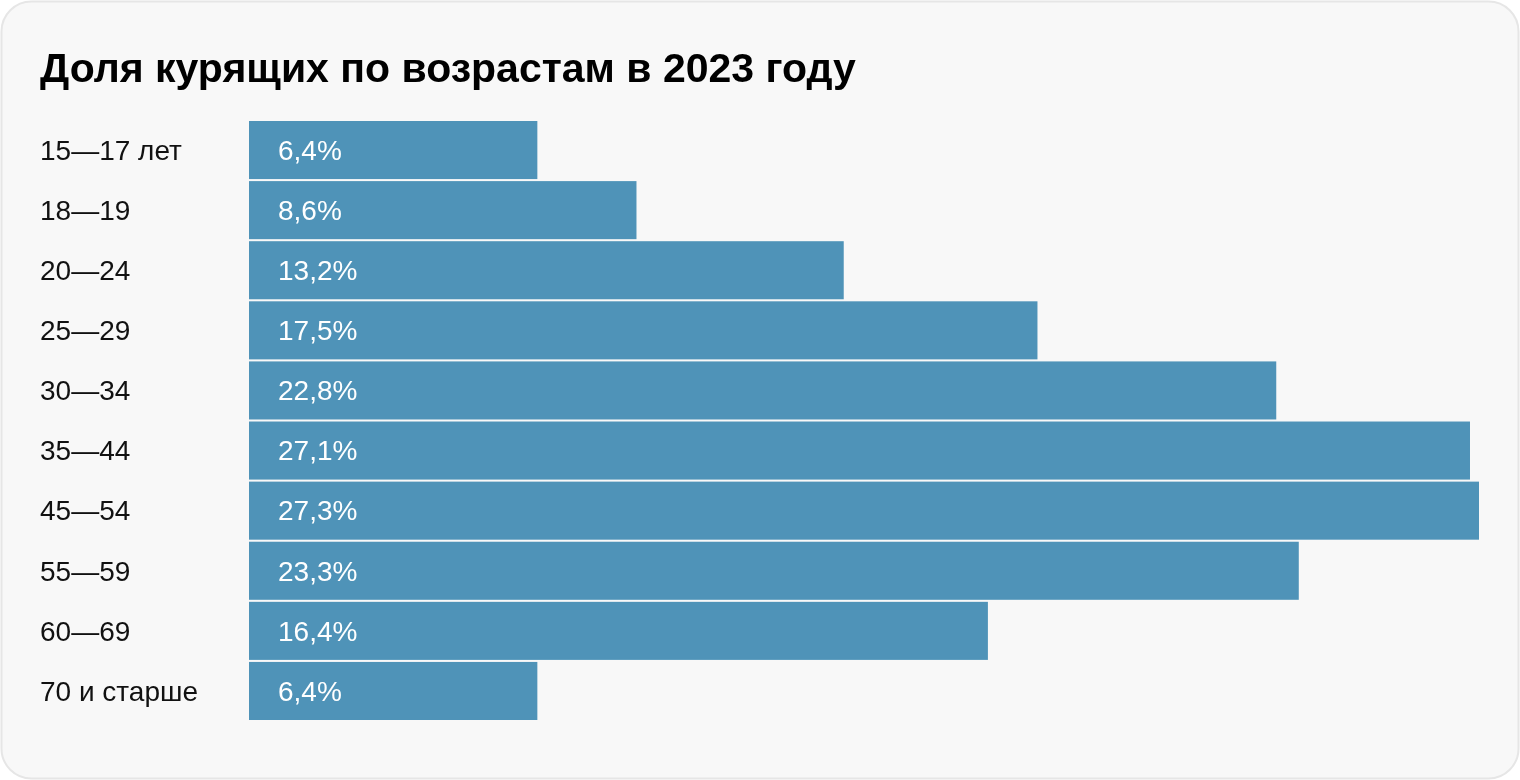 The image size is (1520, 780). What do you see at coordinates (85, 511) in the screenshot?
I see `y-tick-label: 45—54` at bounding box center [85, 511].